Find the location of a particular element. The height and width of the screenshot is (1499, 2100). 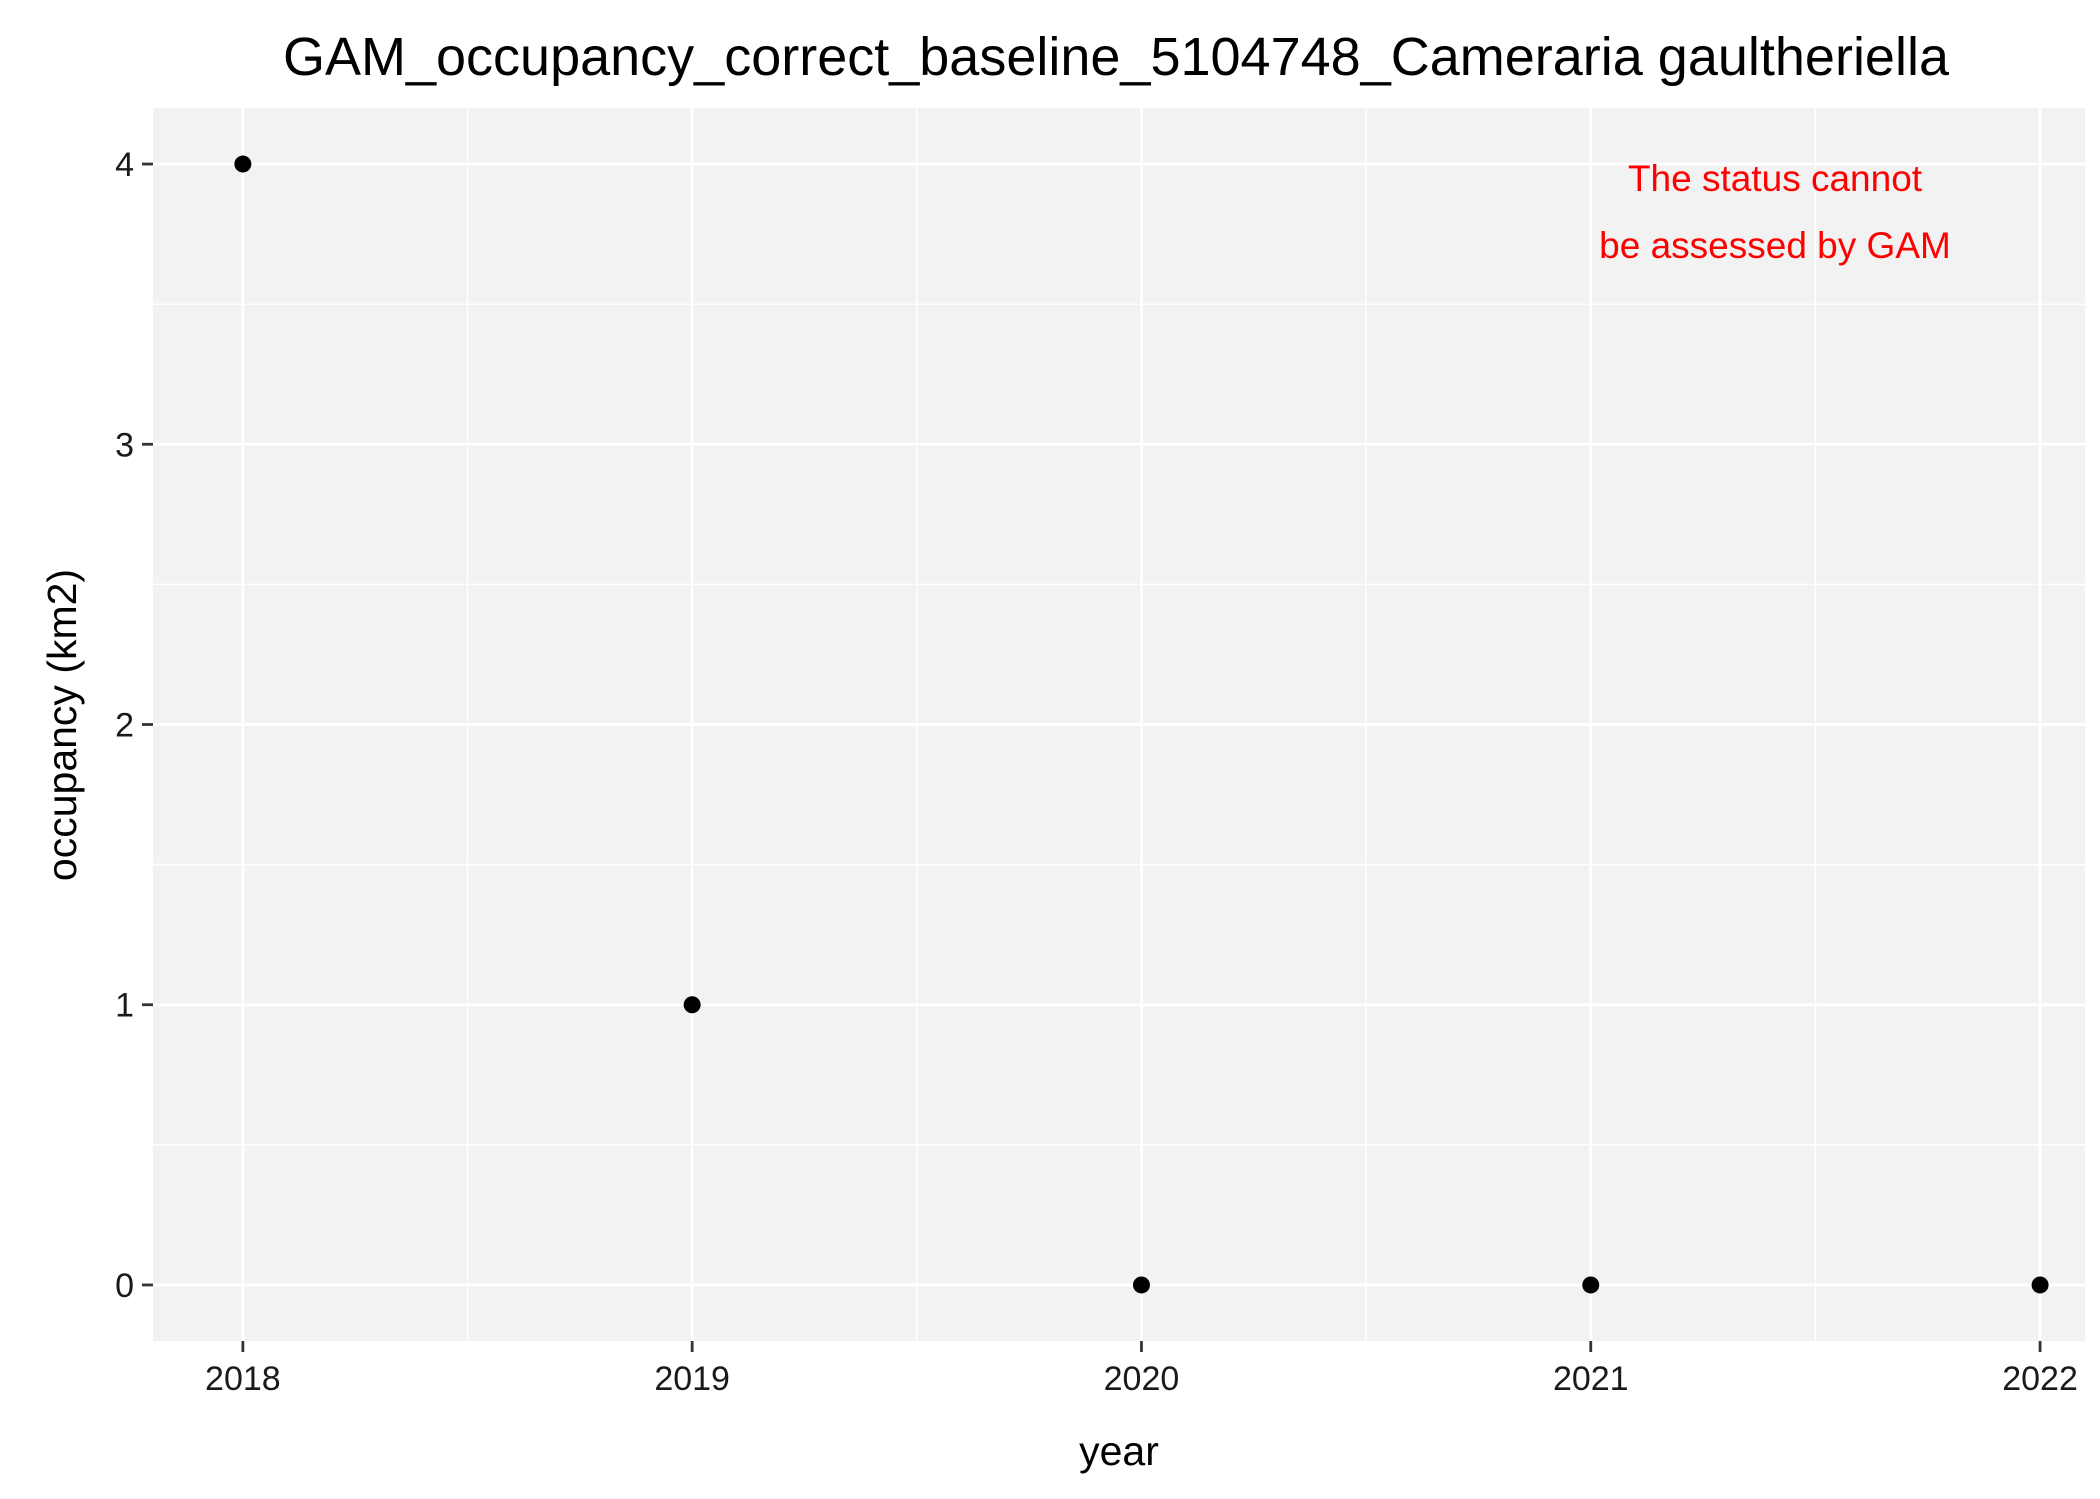

annotation-line: be assessed by GAM is located at coordinates (1775, 245).